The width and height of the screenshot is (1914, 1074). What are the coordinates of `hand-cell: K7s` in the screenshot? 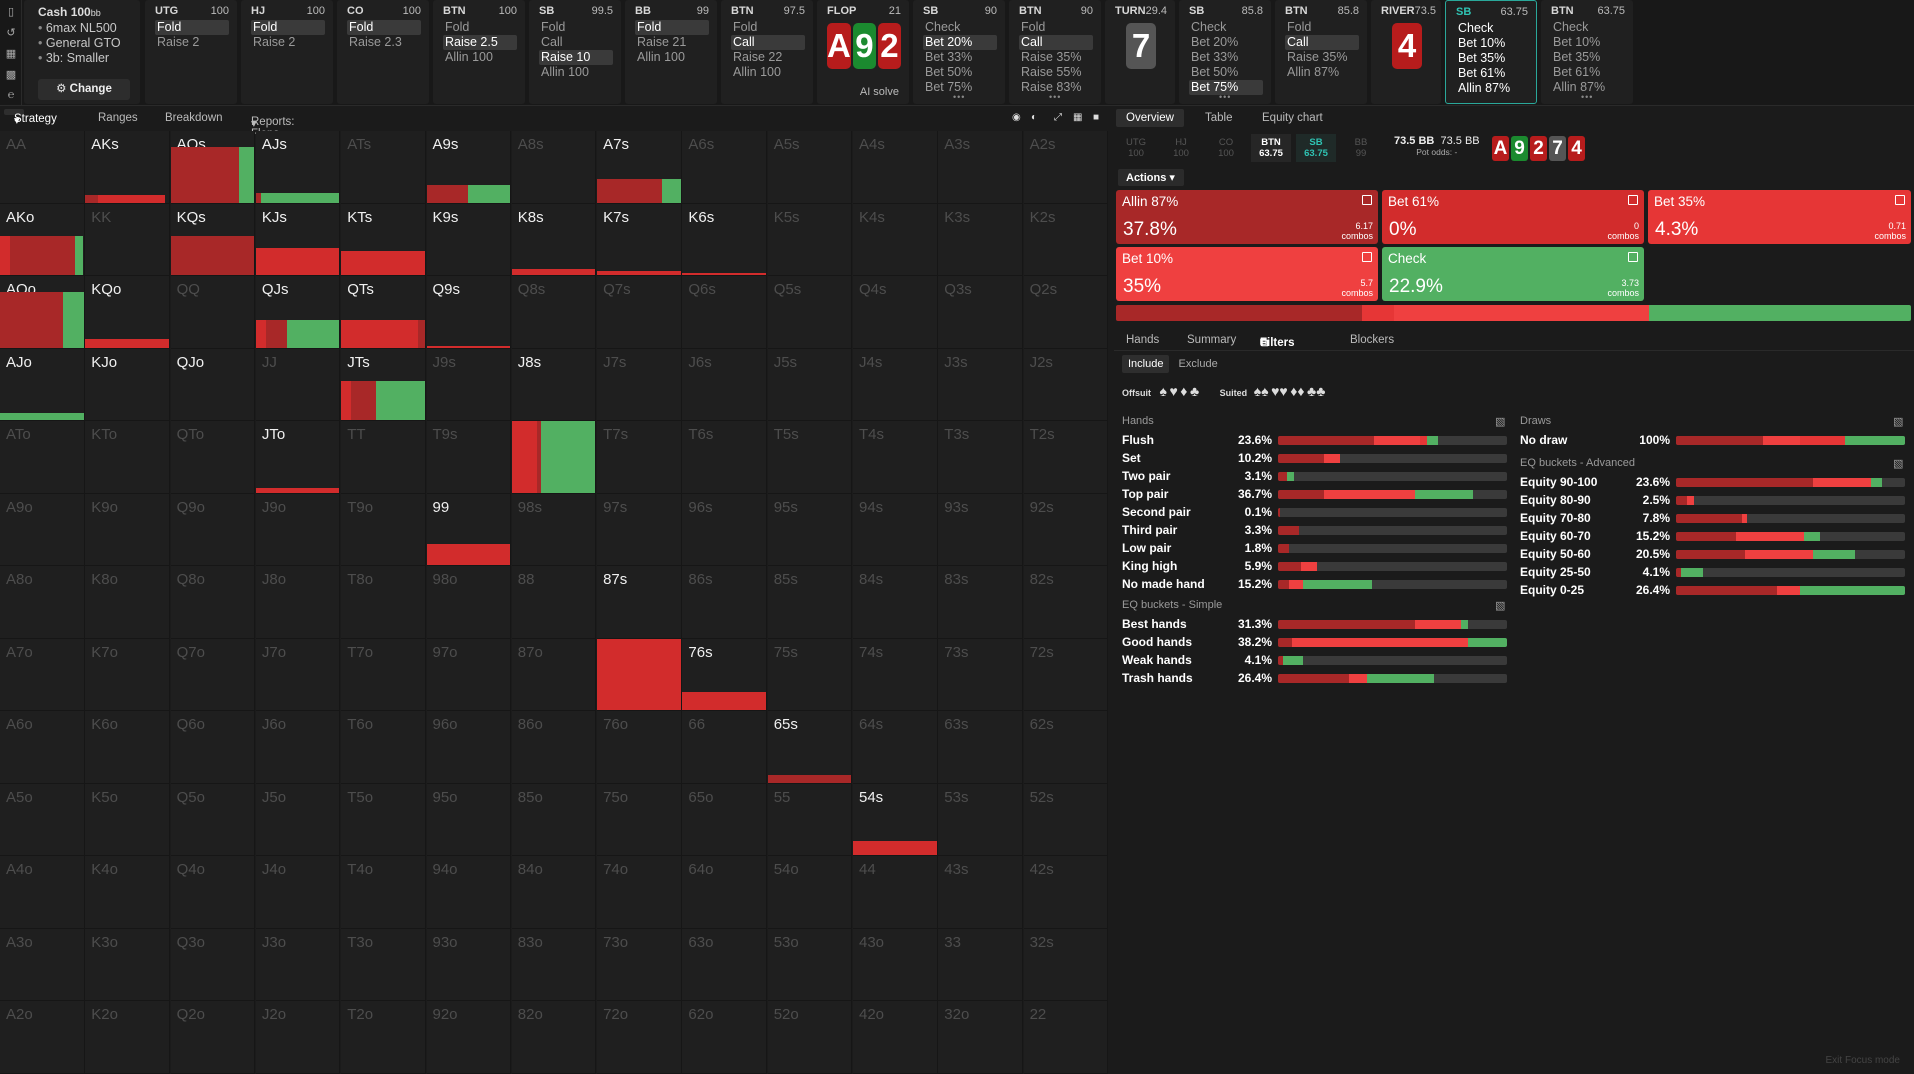 It's located at (639, 239).